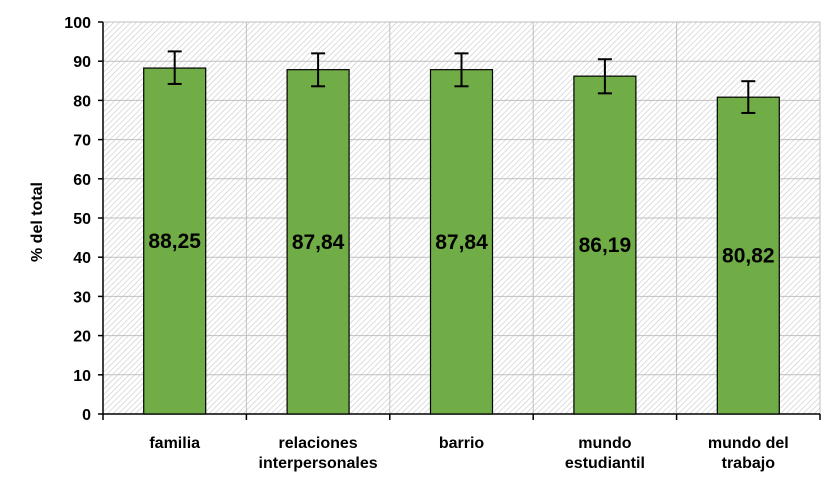  I want to click on y-tick-label: 90, so click(82, 62).